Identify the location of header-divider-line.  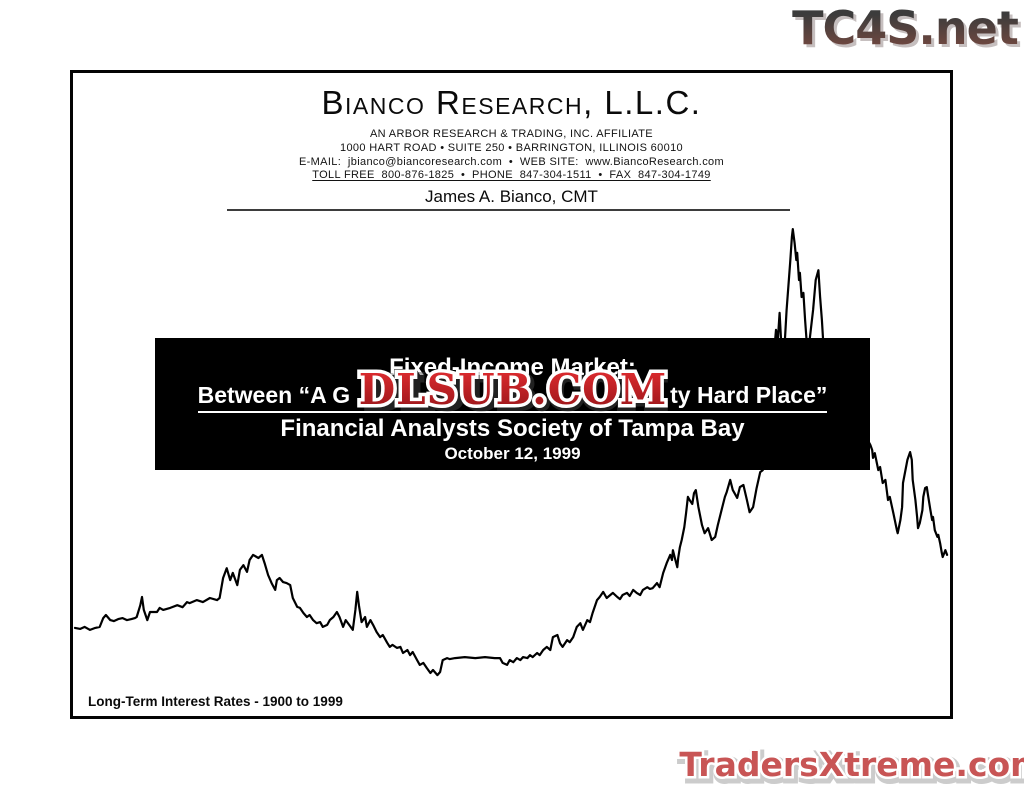
(508, 210).